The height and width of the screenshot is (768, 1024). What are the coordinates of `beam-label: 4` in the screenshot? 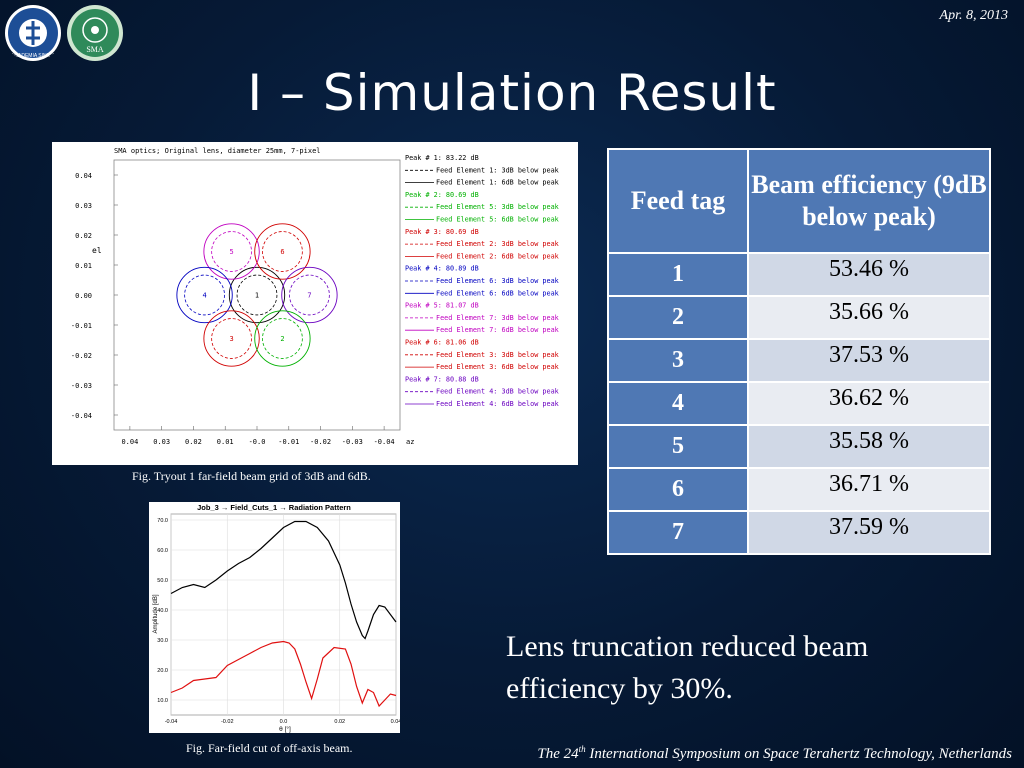 It's located at (204, 296).